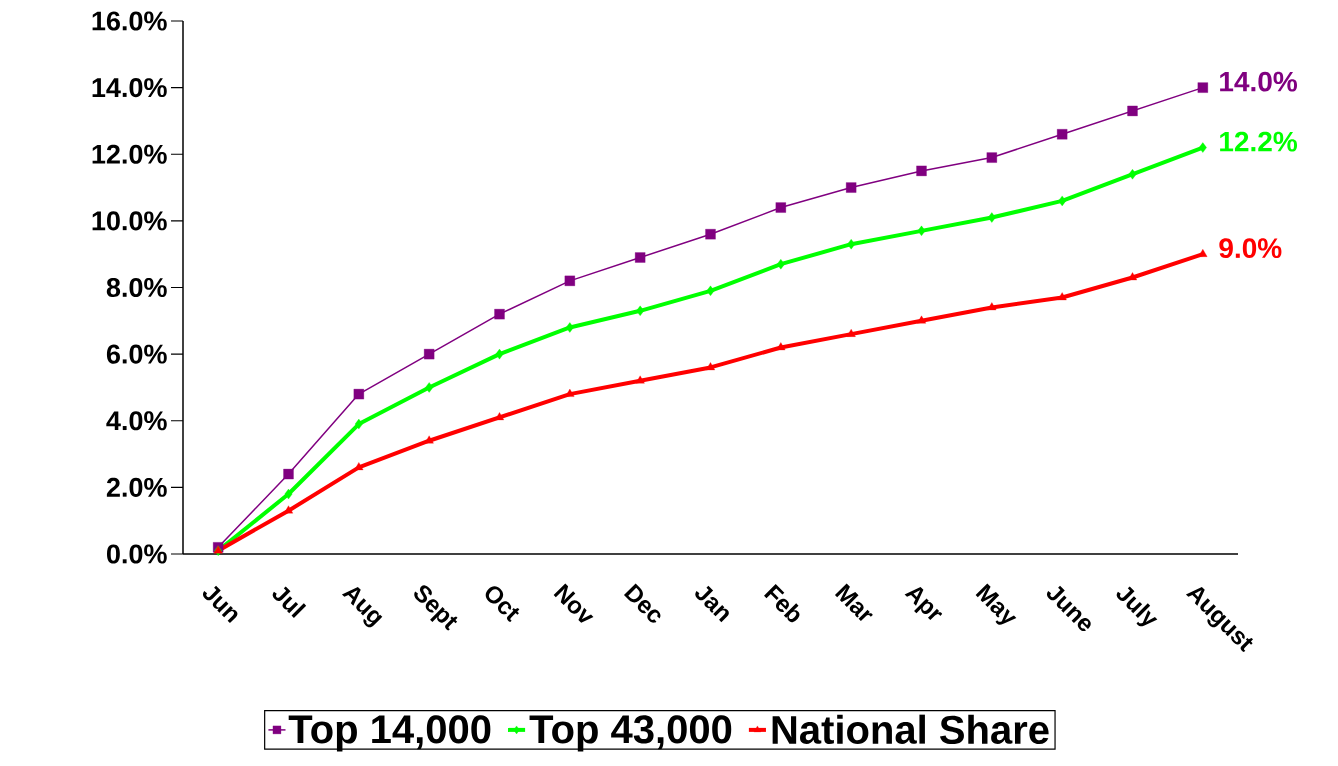 This screenshot has height=766, width=1338. I want to click on legend-label: Top 43,000, so click(630, 733).